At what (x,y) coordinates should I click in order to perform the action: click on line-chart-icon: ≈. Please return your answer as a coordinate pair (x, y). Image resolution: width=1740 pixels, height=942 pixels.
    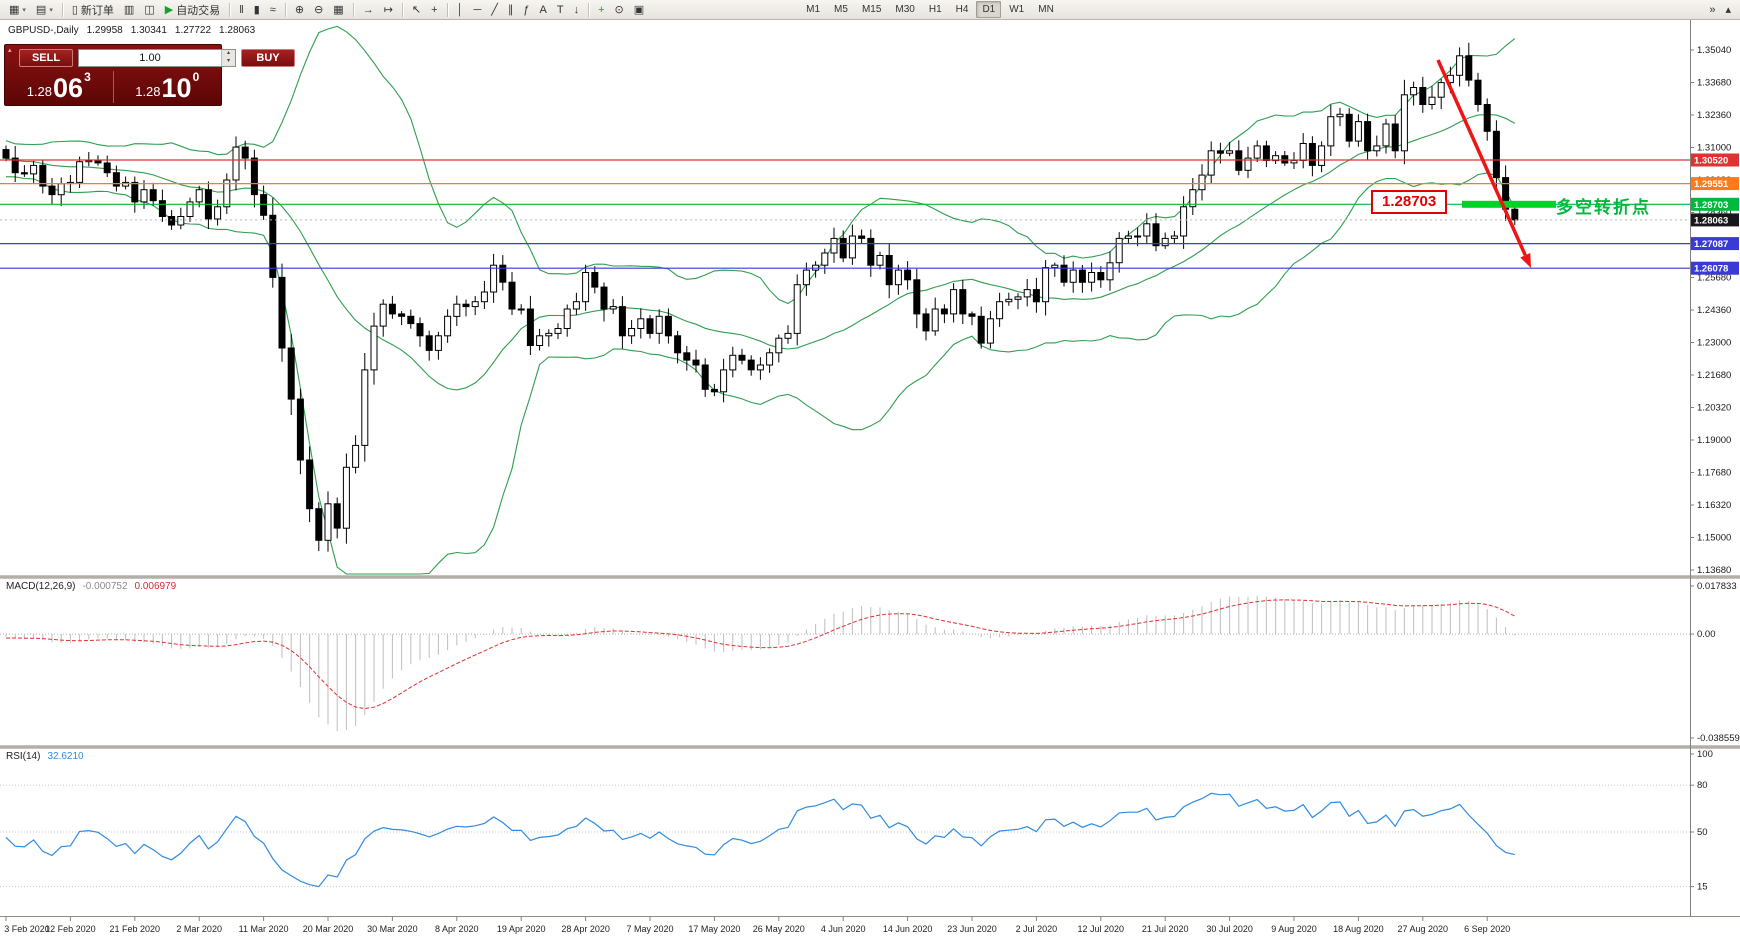
    Looking at the image, I should click on (272, 9).